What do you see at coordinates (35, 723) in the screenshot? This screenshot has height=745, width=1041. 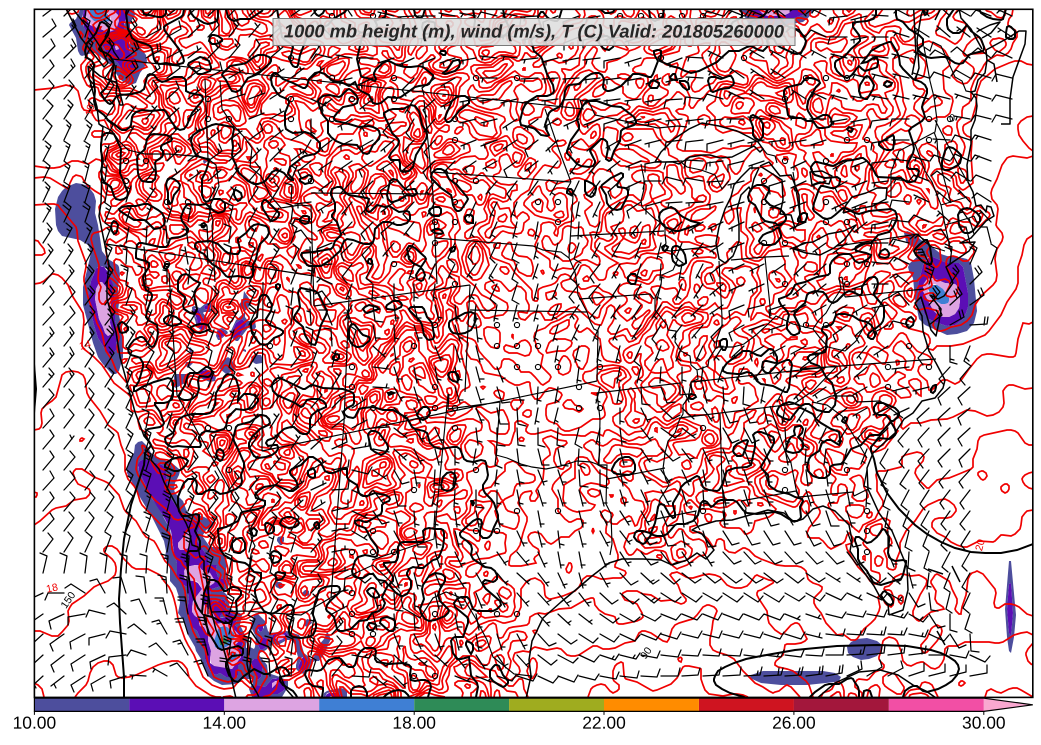 I see `svg-text: 10.00` at bounding box center [35, 723].